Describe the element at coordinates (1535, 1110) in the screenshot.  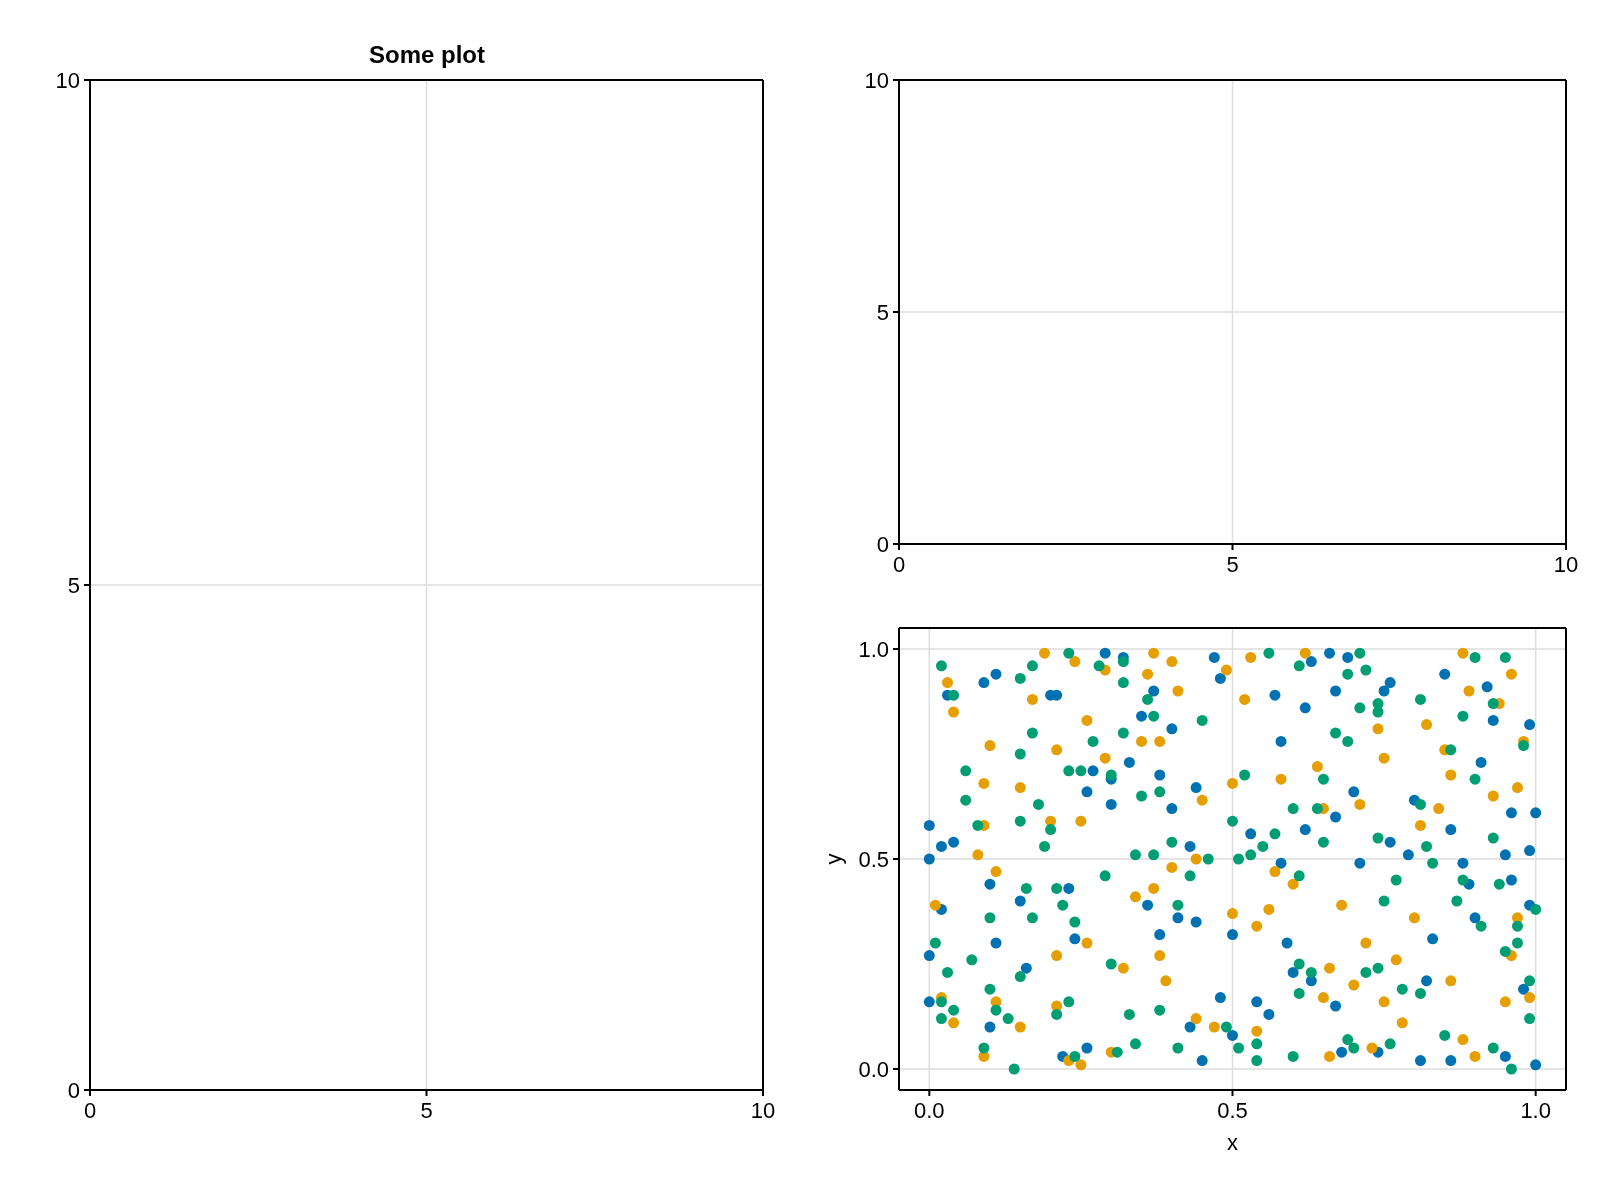
I see `x-tick-label: 1.0` at that location.